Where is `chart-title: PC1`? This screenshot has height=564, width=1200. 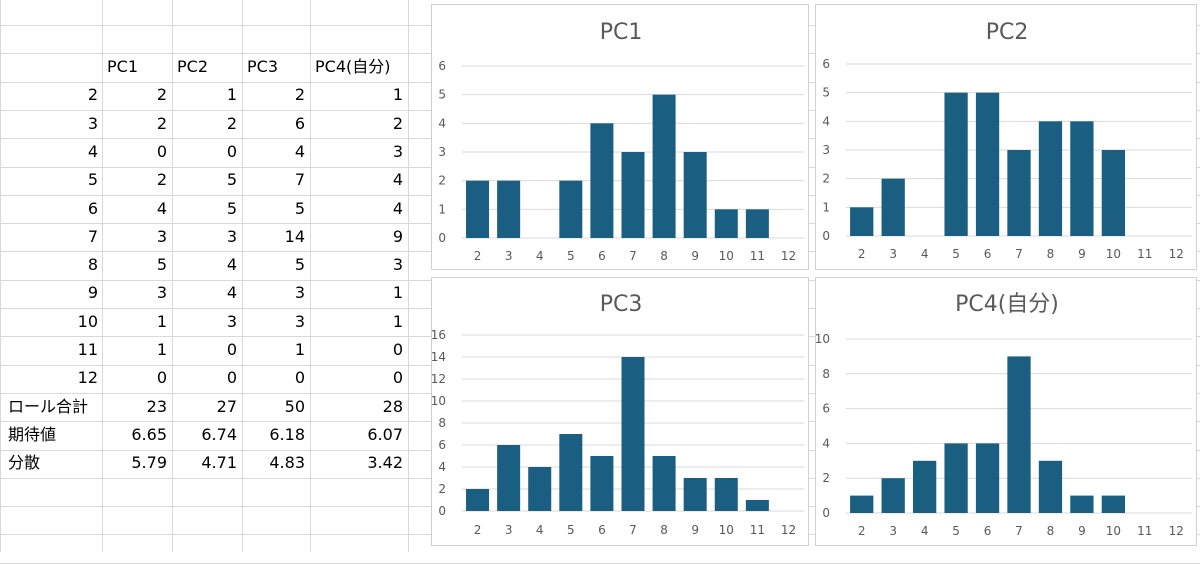
chart-title: PC1 is located at coordinates (621, 32).